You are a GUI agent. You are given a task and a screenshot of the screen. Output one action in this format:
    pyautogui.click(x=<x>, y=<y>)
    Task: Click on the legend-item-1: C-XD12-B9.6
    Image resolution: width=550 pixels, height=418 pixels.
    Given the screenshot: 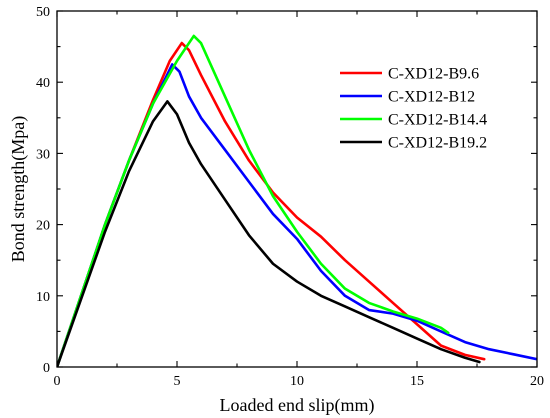 What is the action you would take?
    pyautogui.click(x=409, y=74)
    